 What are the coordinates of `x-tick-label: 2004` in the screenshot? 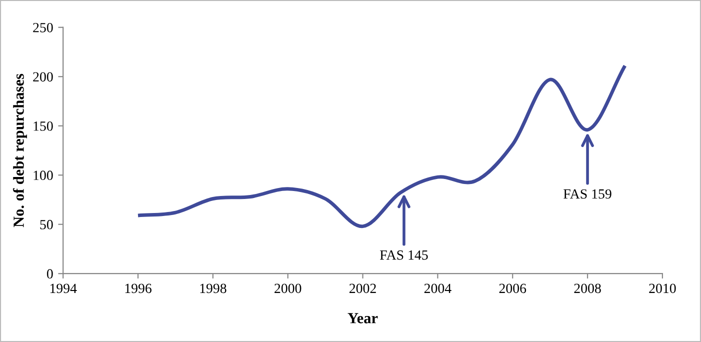 It's located at (438, 289).